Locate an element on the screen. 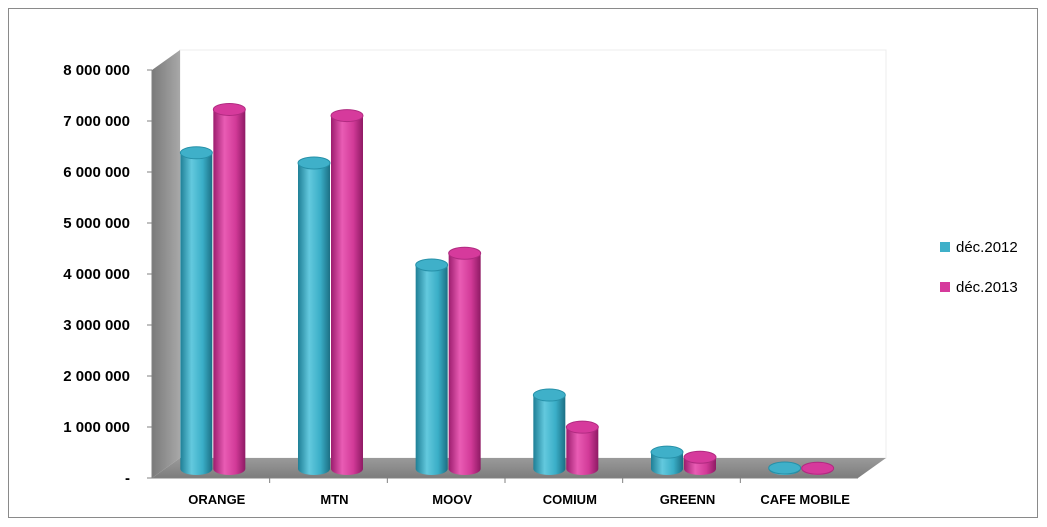  x-category-label: COMIUM is located at coordinates (570, 499).